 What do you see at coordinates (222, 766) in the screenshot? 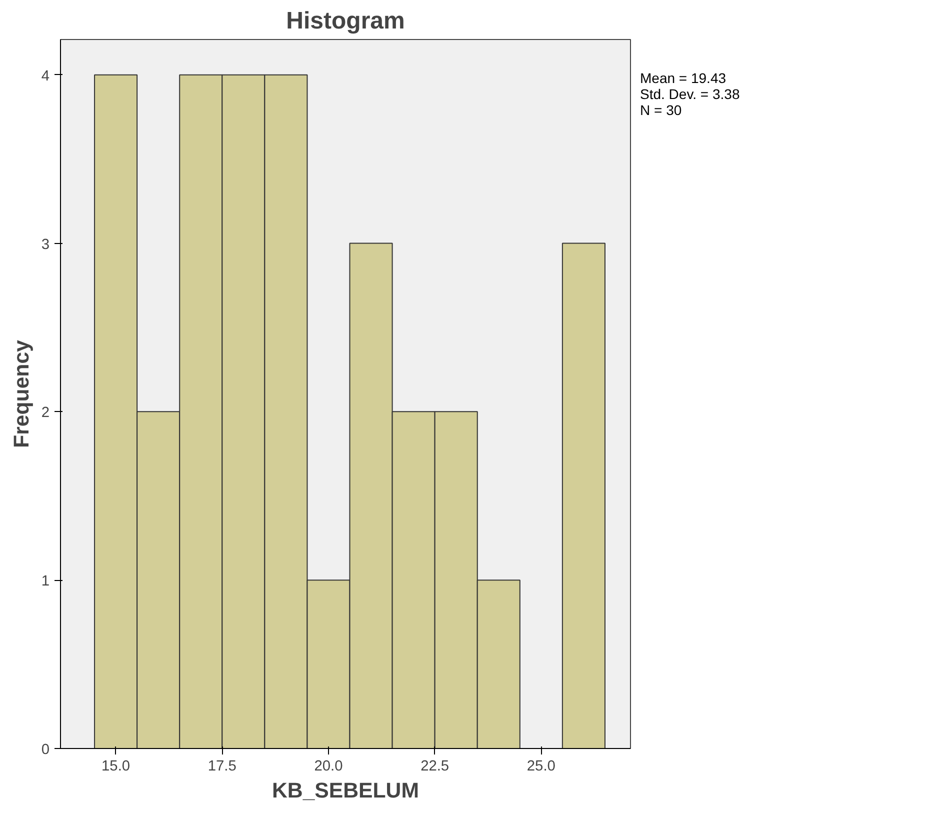
I see `x-tick-label: 17.5` at bounding box center [222, 766].